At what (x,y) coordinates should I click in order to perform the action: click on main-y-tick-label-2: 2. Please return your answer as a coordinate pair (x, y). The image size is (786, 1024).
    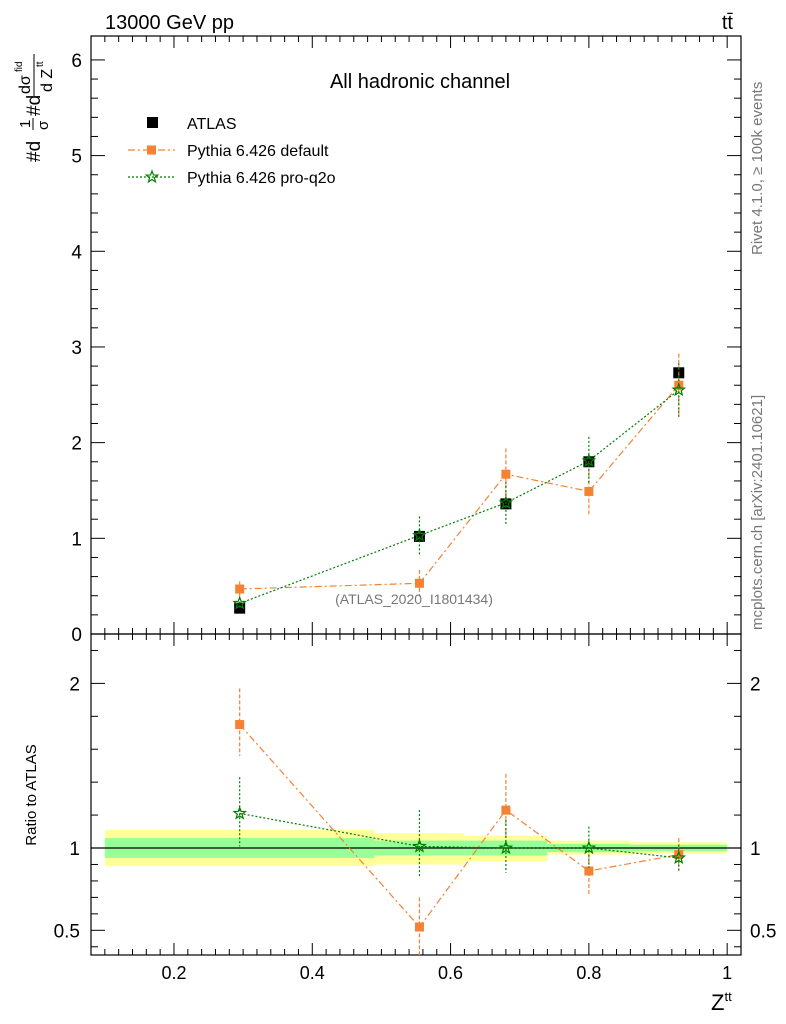
    Looking at the image, I should click on (76, 444).